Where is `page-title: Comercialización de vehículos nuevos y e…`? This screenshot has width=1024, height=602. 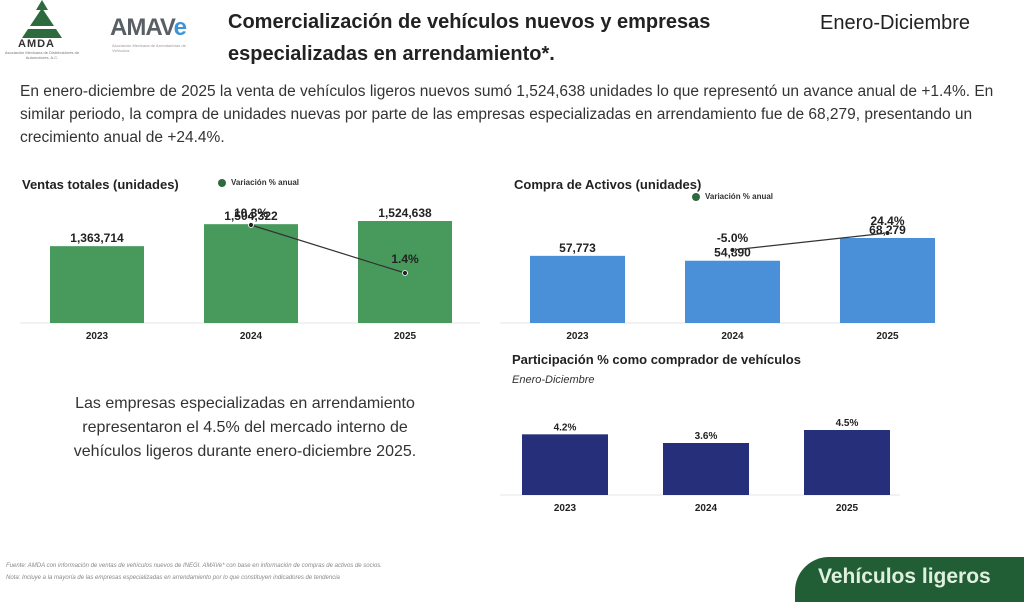
page-title: Comercialización de vehículos nuevos y e… is located at coordinates (469, 38).